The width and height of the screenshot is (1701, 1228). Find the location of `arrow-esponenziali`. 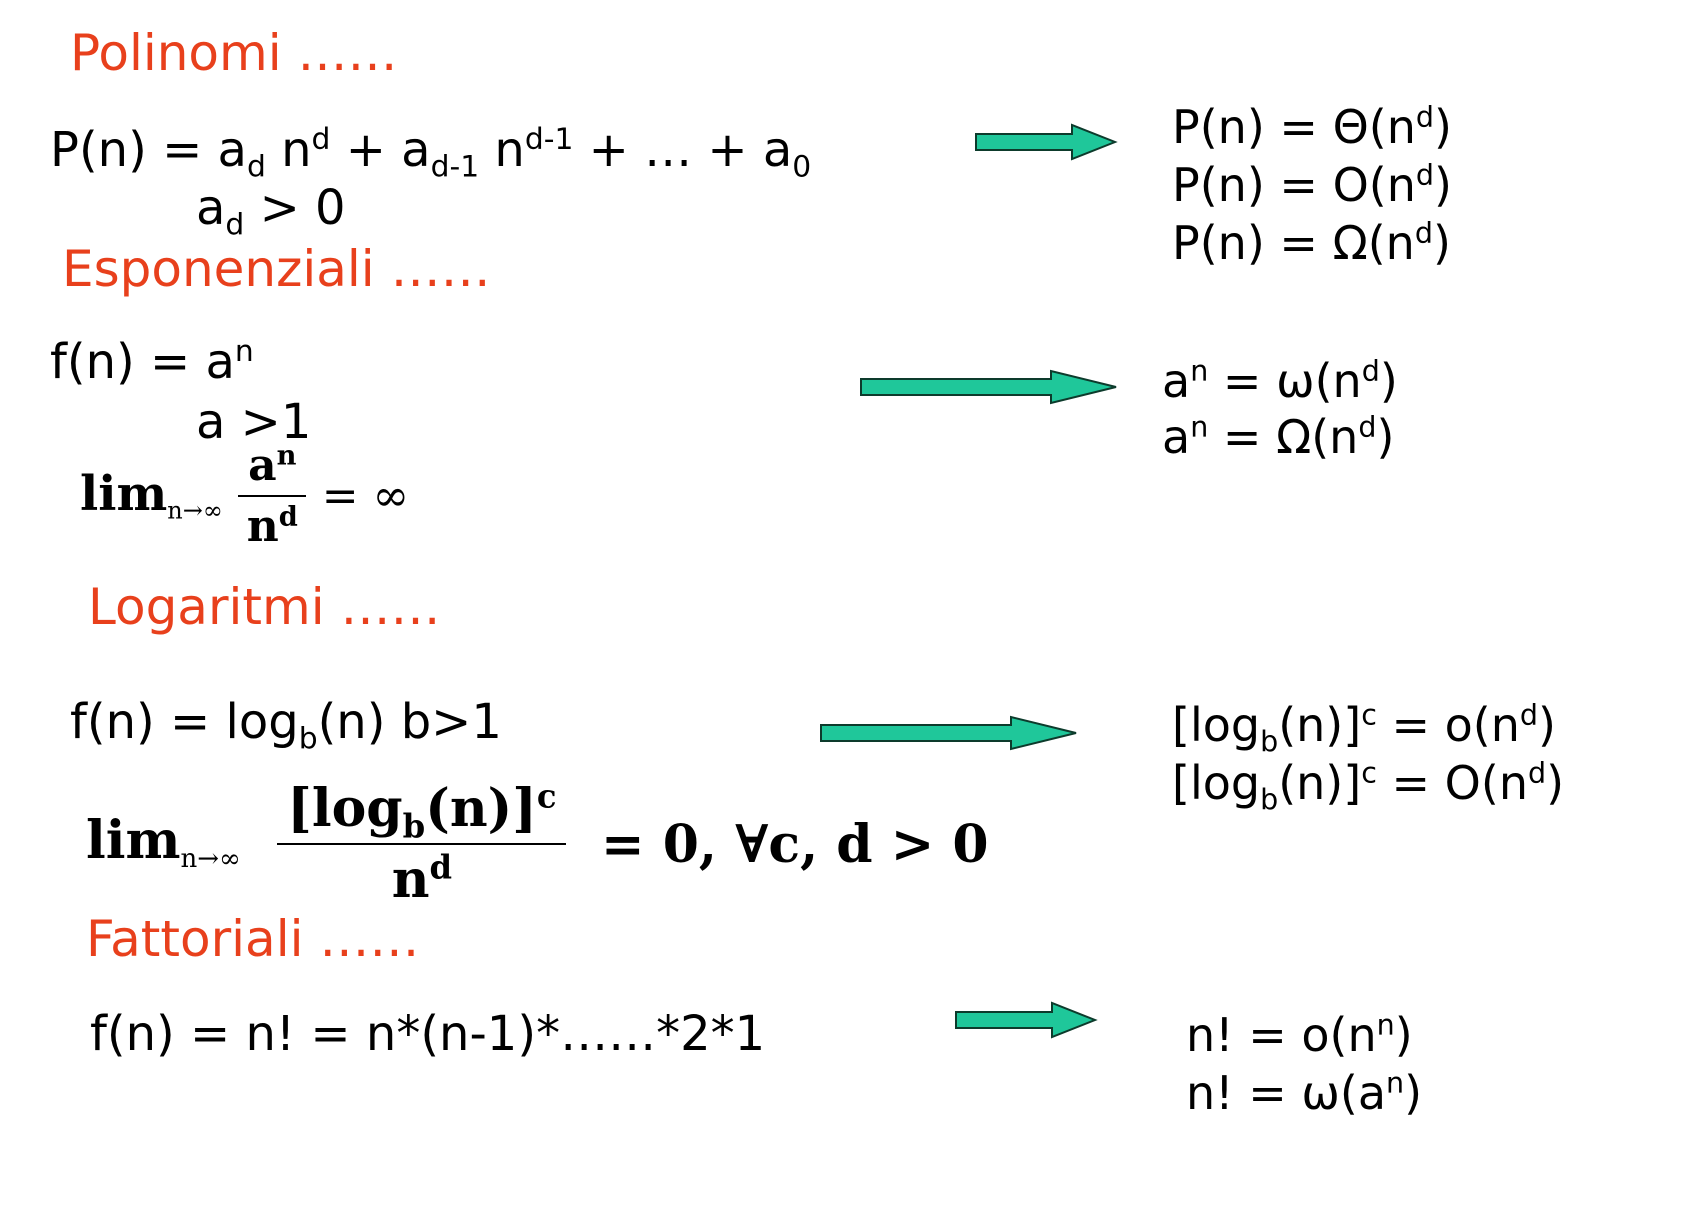

arrow-esponenziali is located at coordinates (988, 387).